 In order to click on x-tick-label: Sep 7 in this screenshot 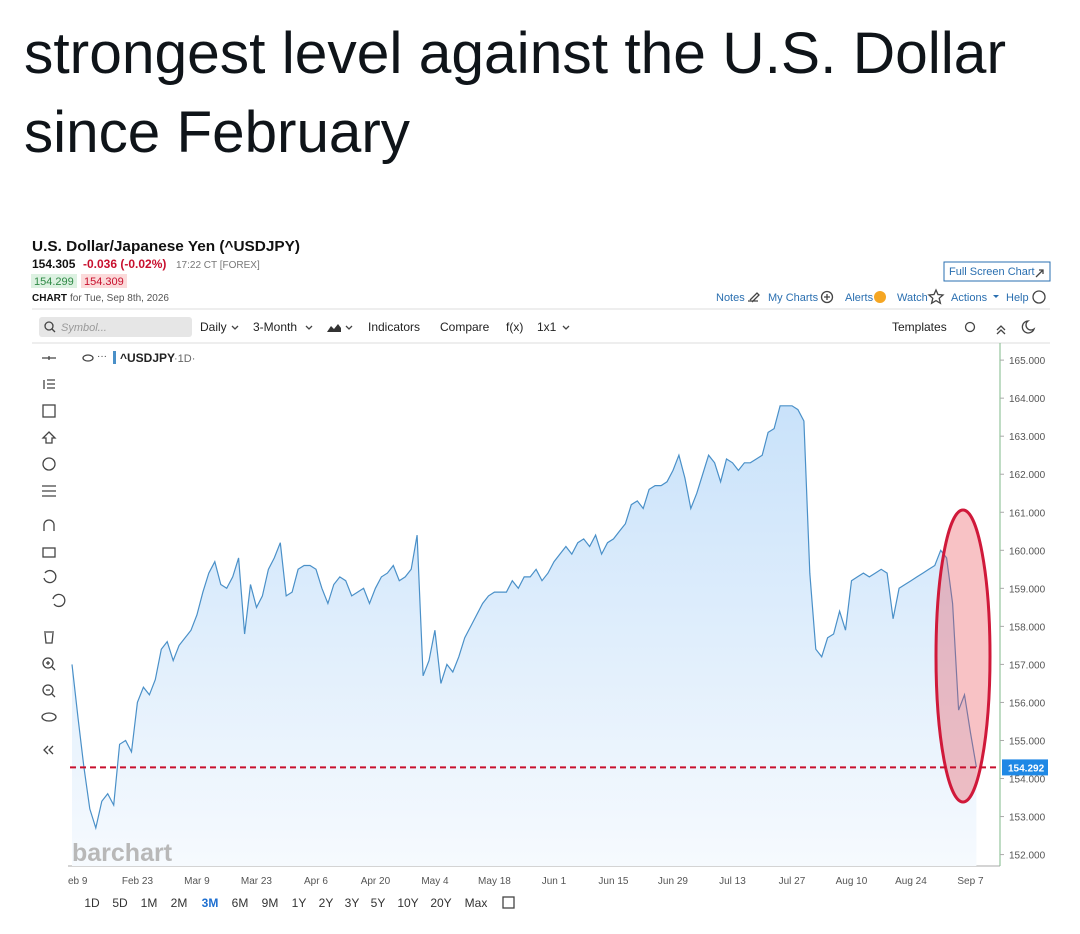, I will do `click(970, 881)`.